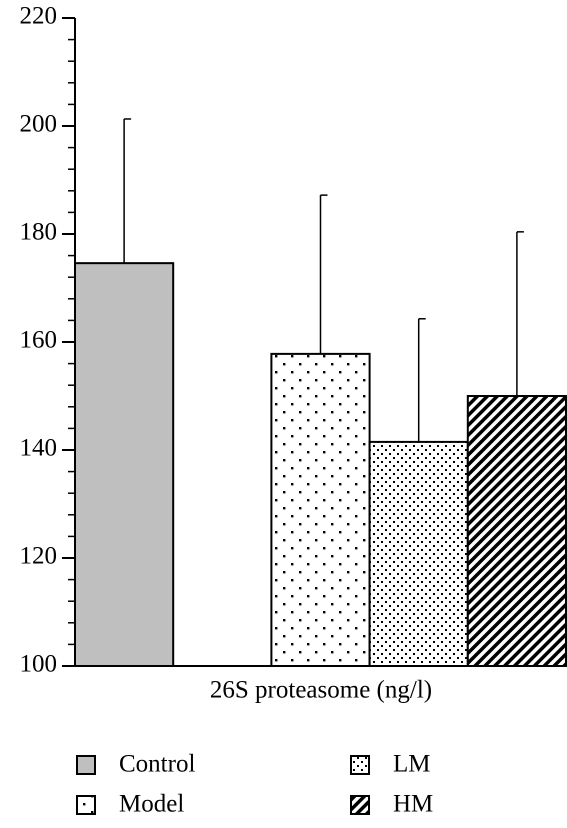 The height and width of the screenshot is (828, 567). I want to click on y-tick-label: 160, so click(39, 340).